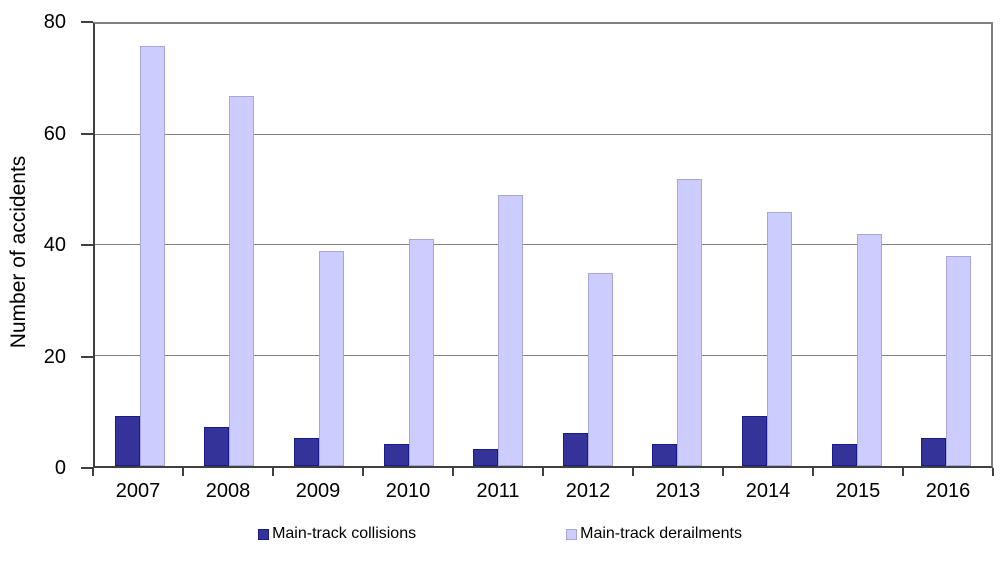  Describe the element at coordinates (511, 330) in the screenshot. I see `bar-main-track-derailments-2011` at that location.